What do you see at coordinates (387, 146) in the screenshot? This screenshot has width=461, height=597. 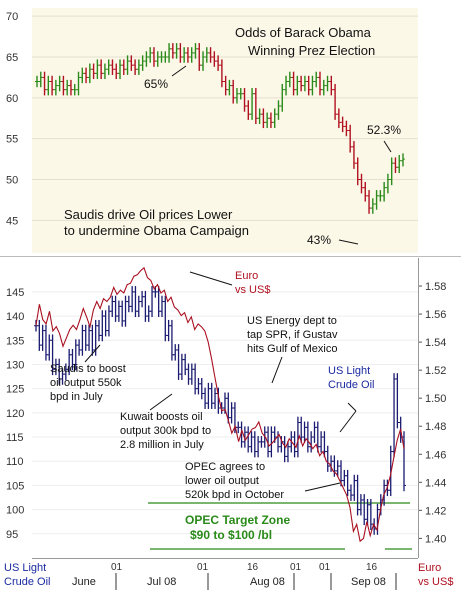 I see `label-52-pointer` at bounding box center [387, 146].